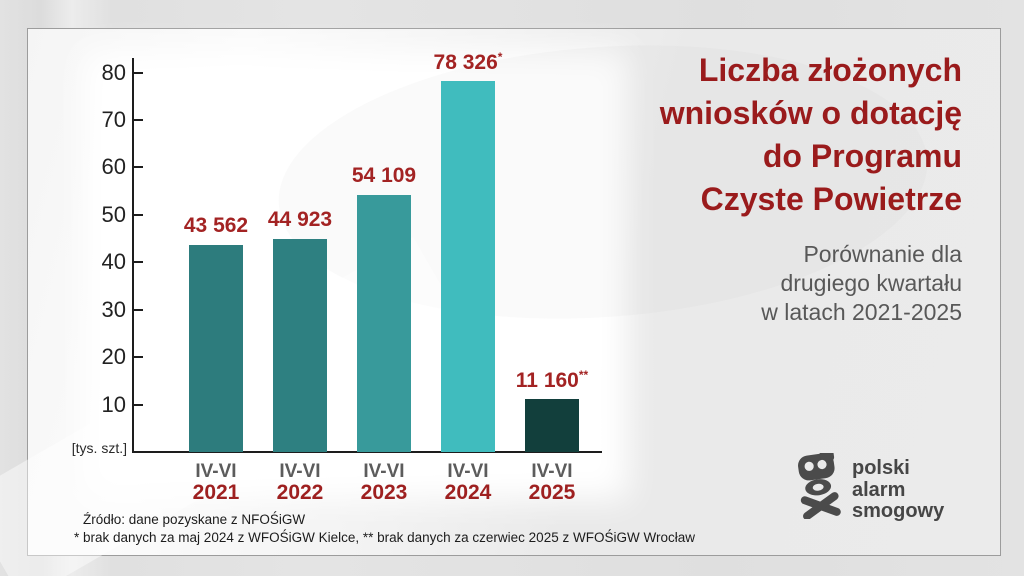  Describe the element at coordinates (500, 56) in the screenshot. I see `footnote-marker: *` at that location.